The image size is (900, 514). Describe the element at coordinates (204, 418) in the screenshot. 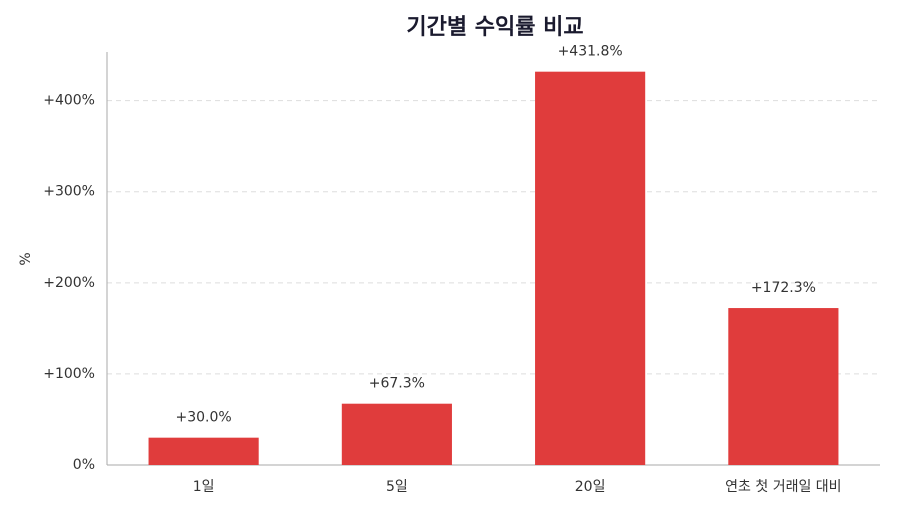

I see `value-label: +30.0%` at that location.